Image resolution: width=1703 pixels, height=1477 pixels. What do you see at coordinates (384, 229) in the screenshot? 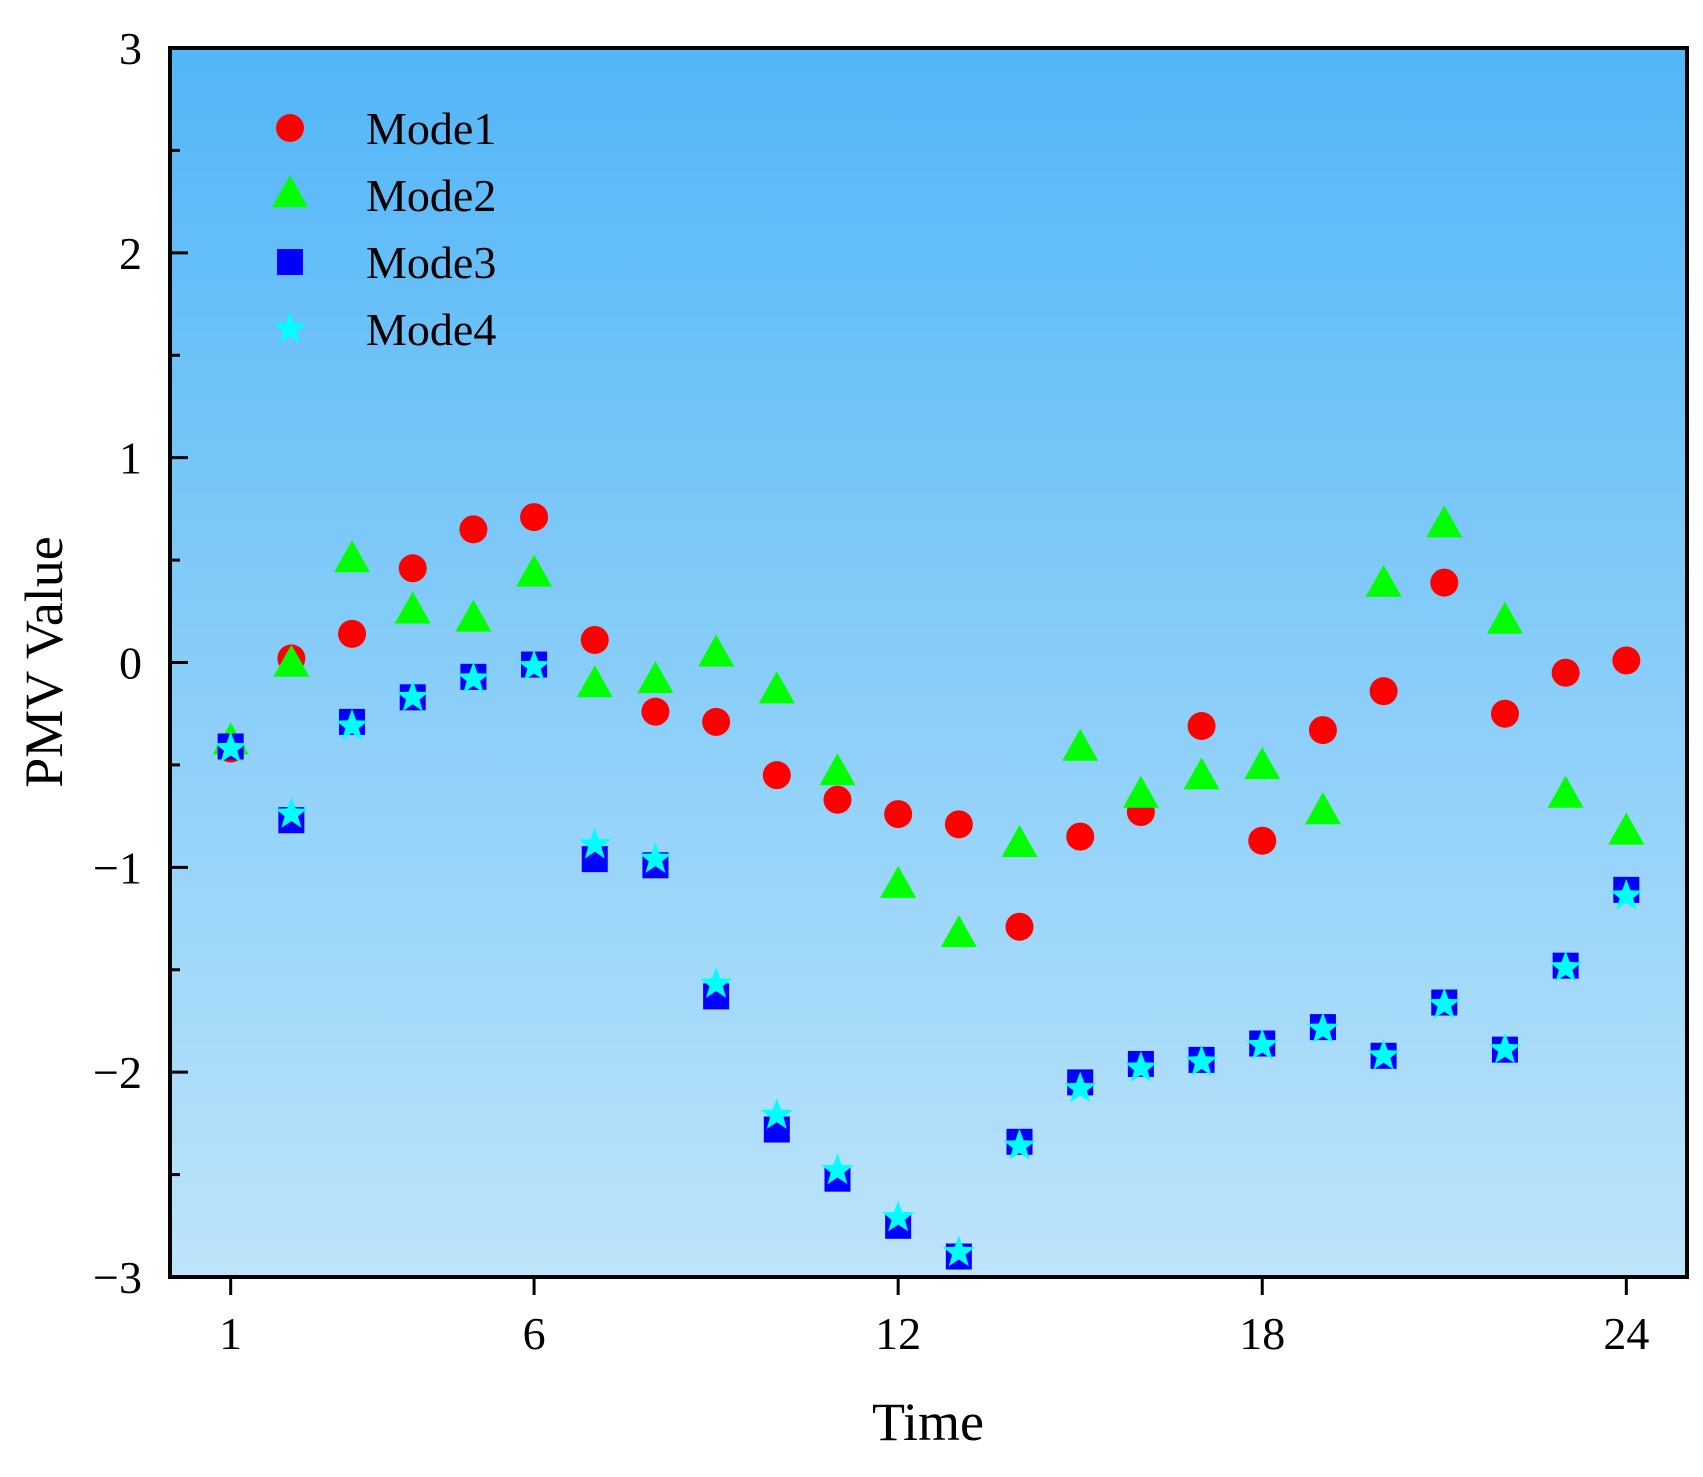
I see `legend: Mode1 Mode2 Mode3 Mode4` at bounding box center [384, 229].